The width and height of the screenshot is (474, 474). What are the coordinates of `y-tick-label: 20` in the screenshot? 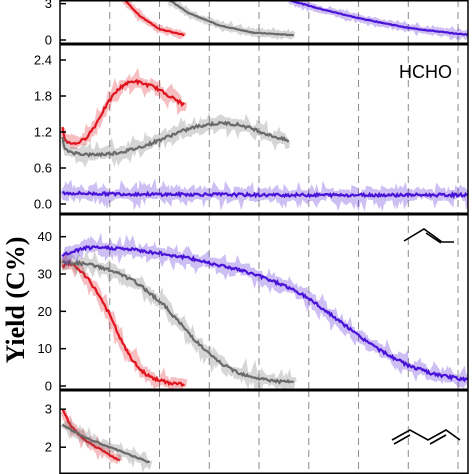 It's located at (45, 311).